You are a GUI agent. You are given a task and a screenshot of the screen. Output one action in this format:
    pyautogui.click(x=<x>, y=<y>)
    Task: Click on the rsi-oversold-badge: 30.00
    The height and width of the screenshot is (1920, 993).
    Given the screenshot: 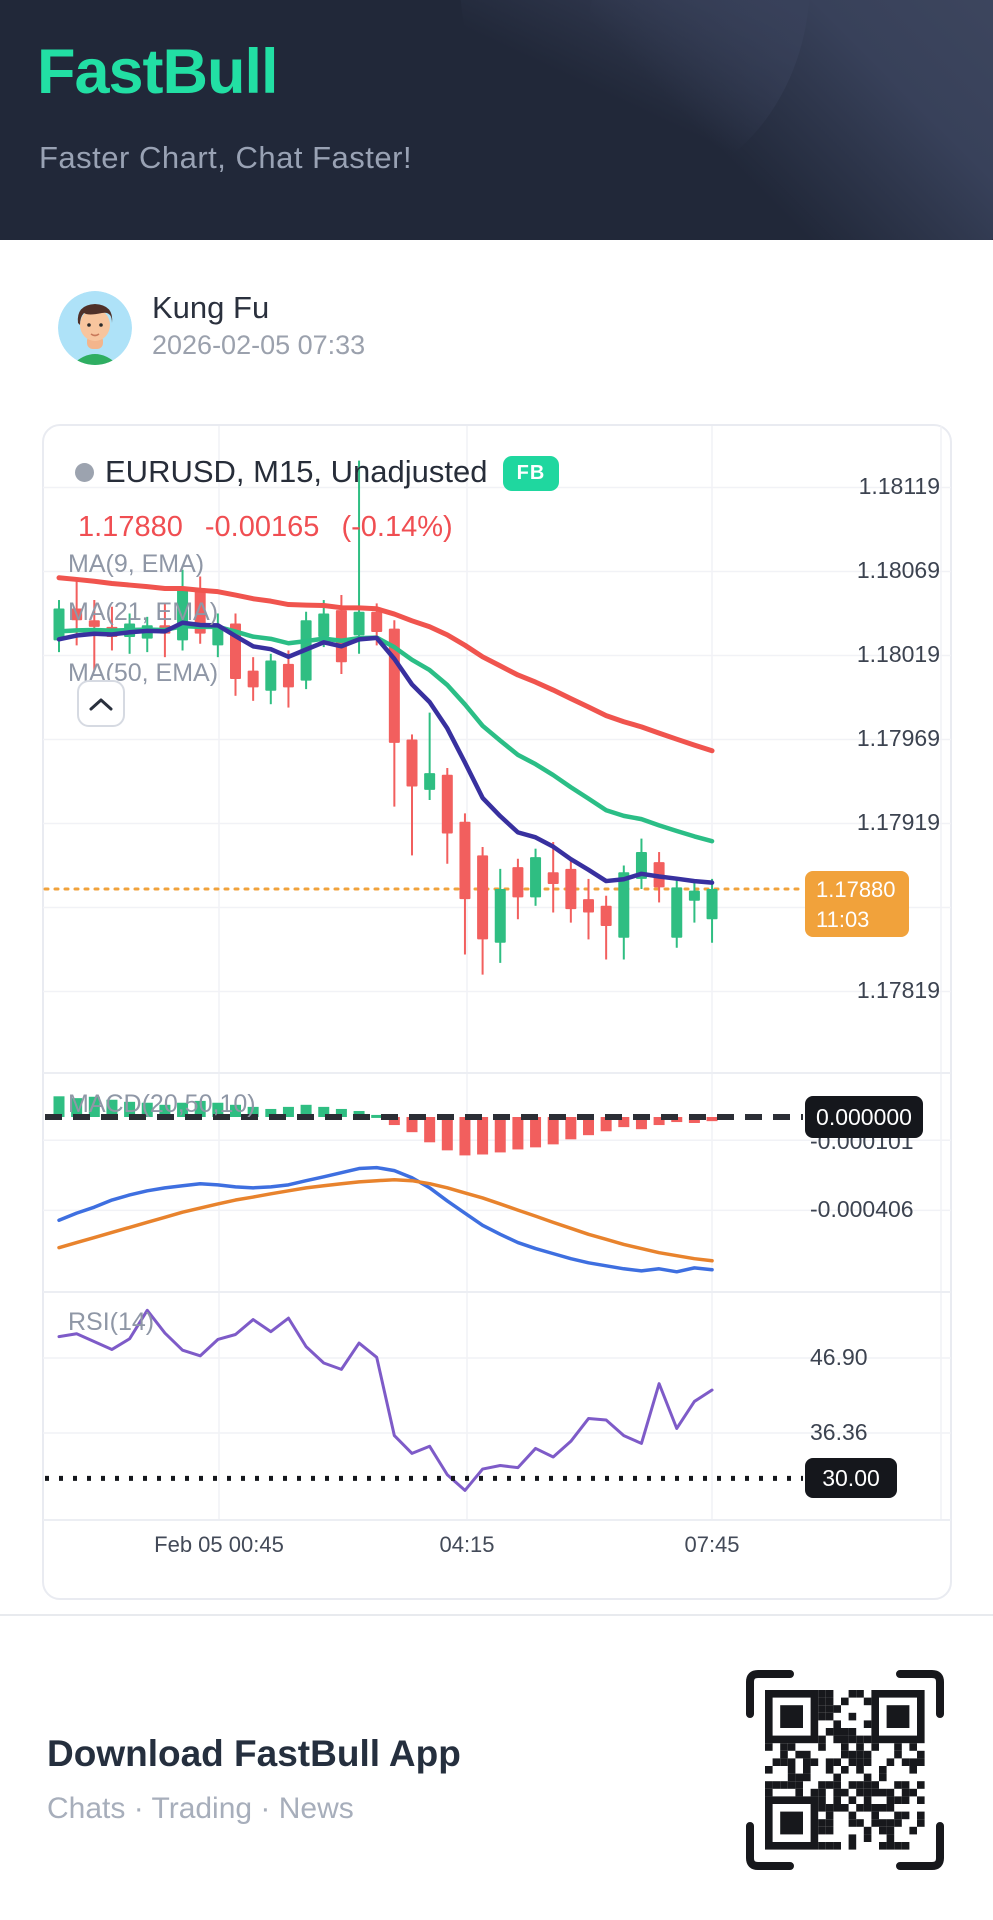 What is the action you would take?
    pyautogui.click(x=851, y=1478)
    